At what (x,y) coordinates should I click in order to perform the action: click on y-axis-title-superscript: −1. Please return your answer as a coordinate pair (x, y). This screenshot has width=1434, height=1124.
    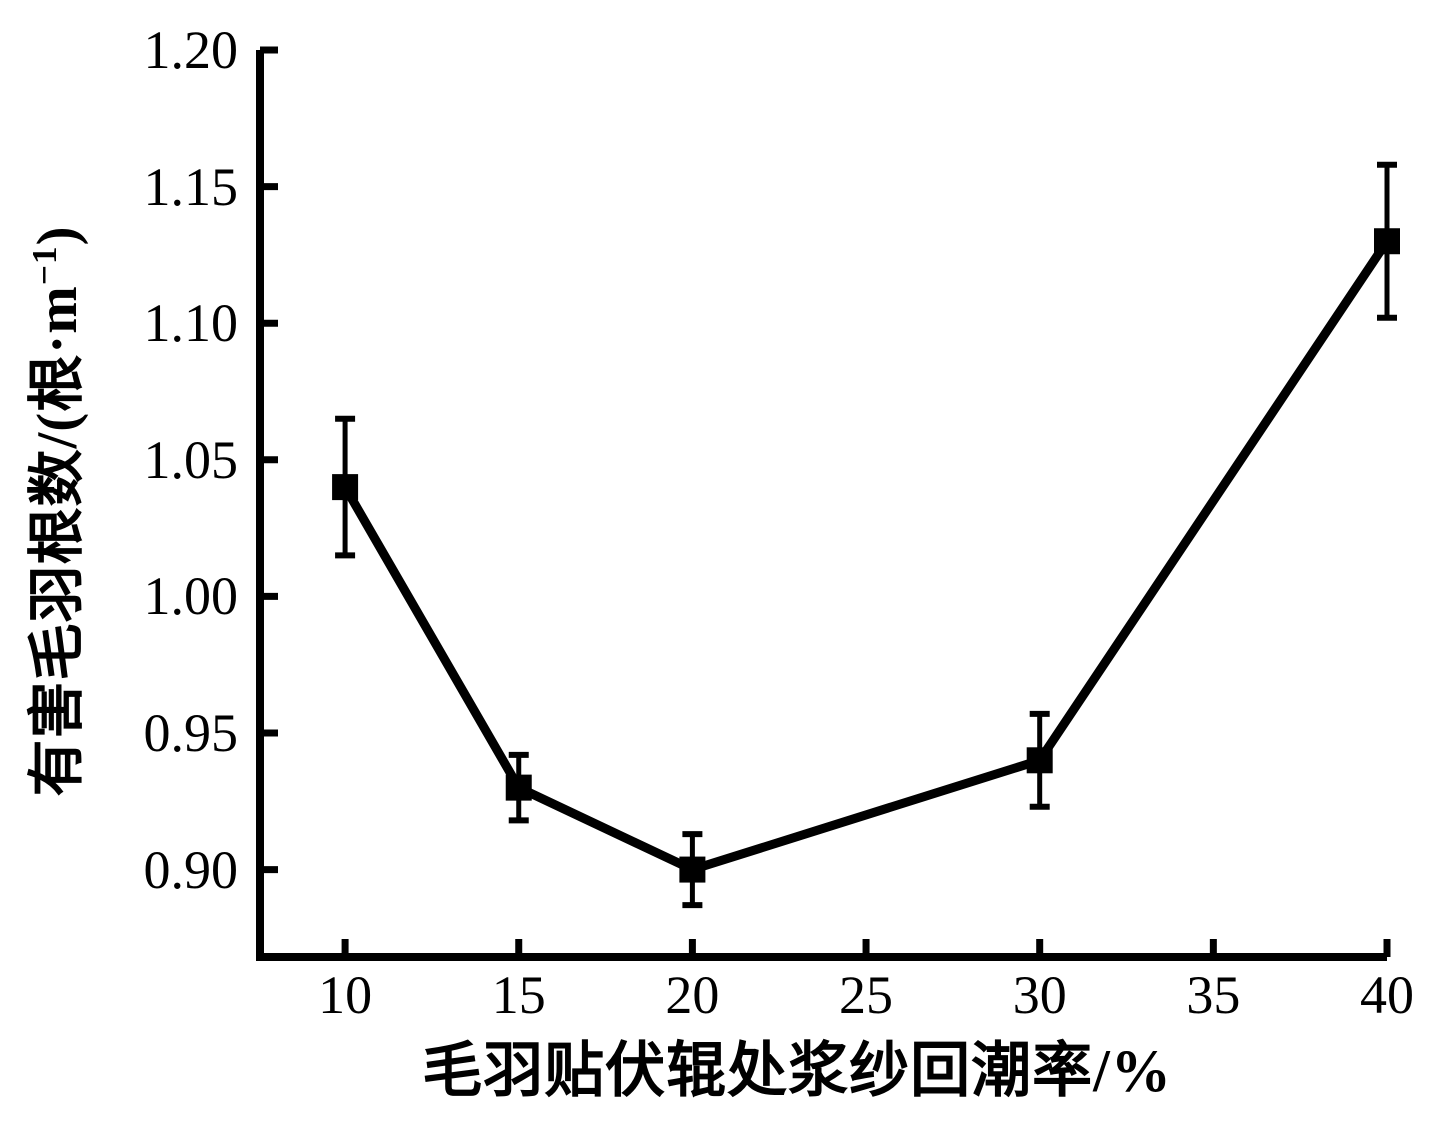
    Looking at the image, I should click on (45, 265).